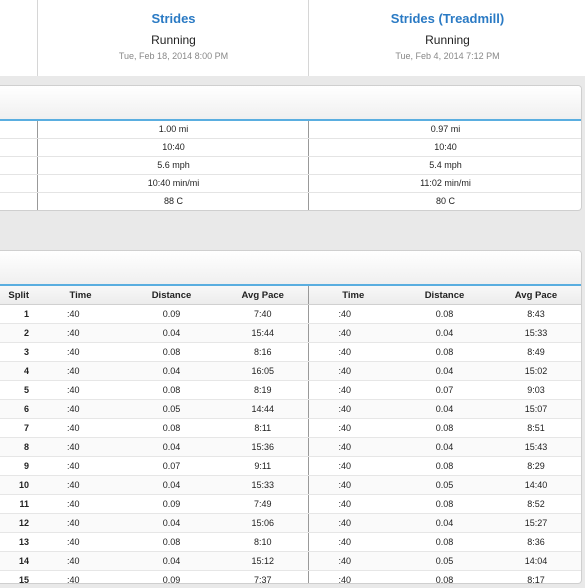  I want to click on summary-row: 10:40 min/mi 11:02 min/mi, so click(290, 184).